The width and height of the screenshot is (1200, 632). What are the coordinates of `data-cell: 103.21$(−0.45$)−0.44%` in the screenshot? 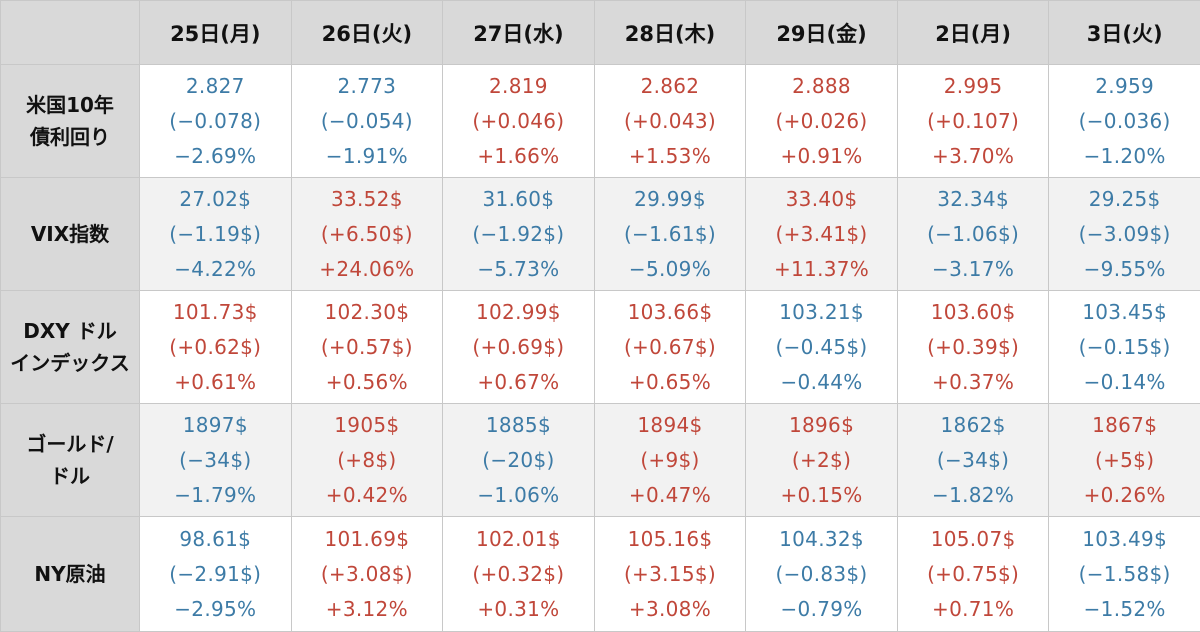 It's located at (822, 347).